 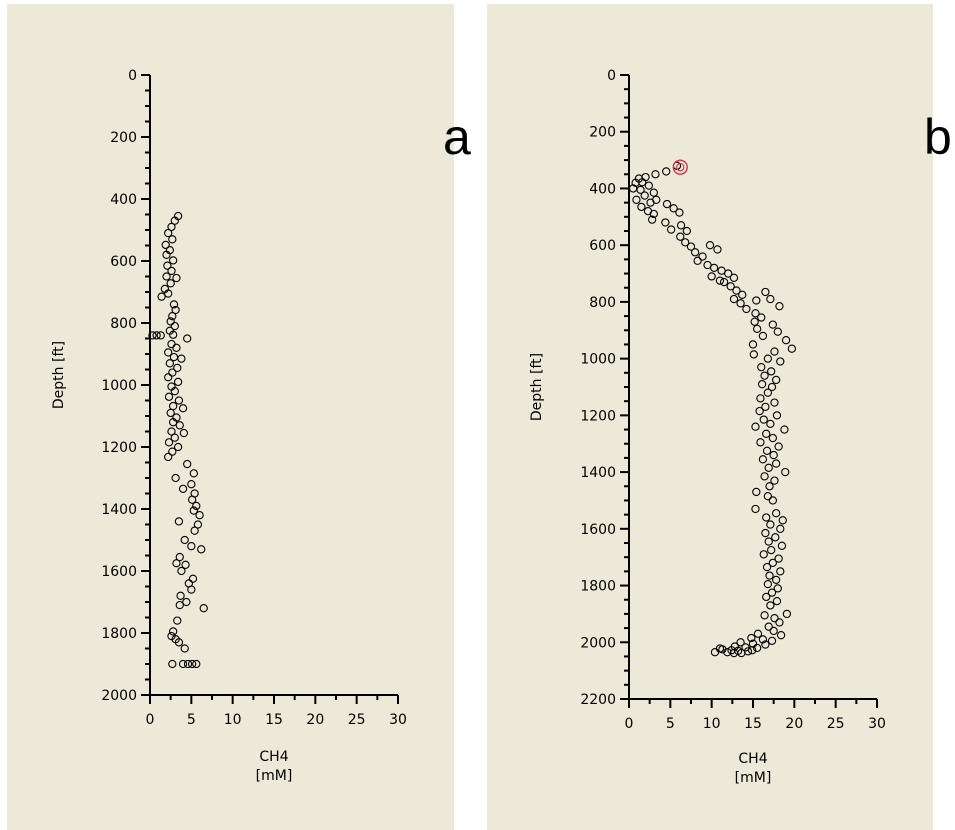 I want to click on chart-b-y-tick-label: 600, so click(x=602, y=246).